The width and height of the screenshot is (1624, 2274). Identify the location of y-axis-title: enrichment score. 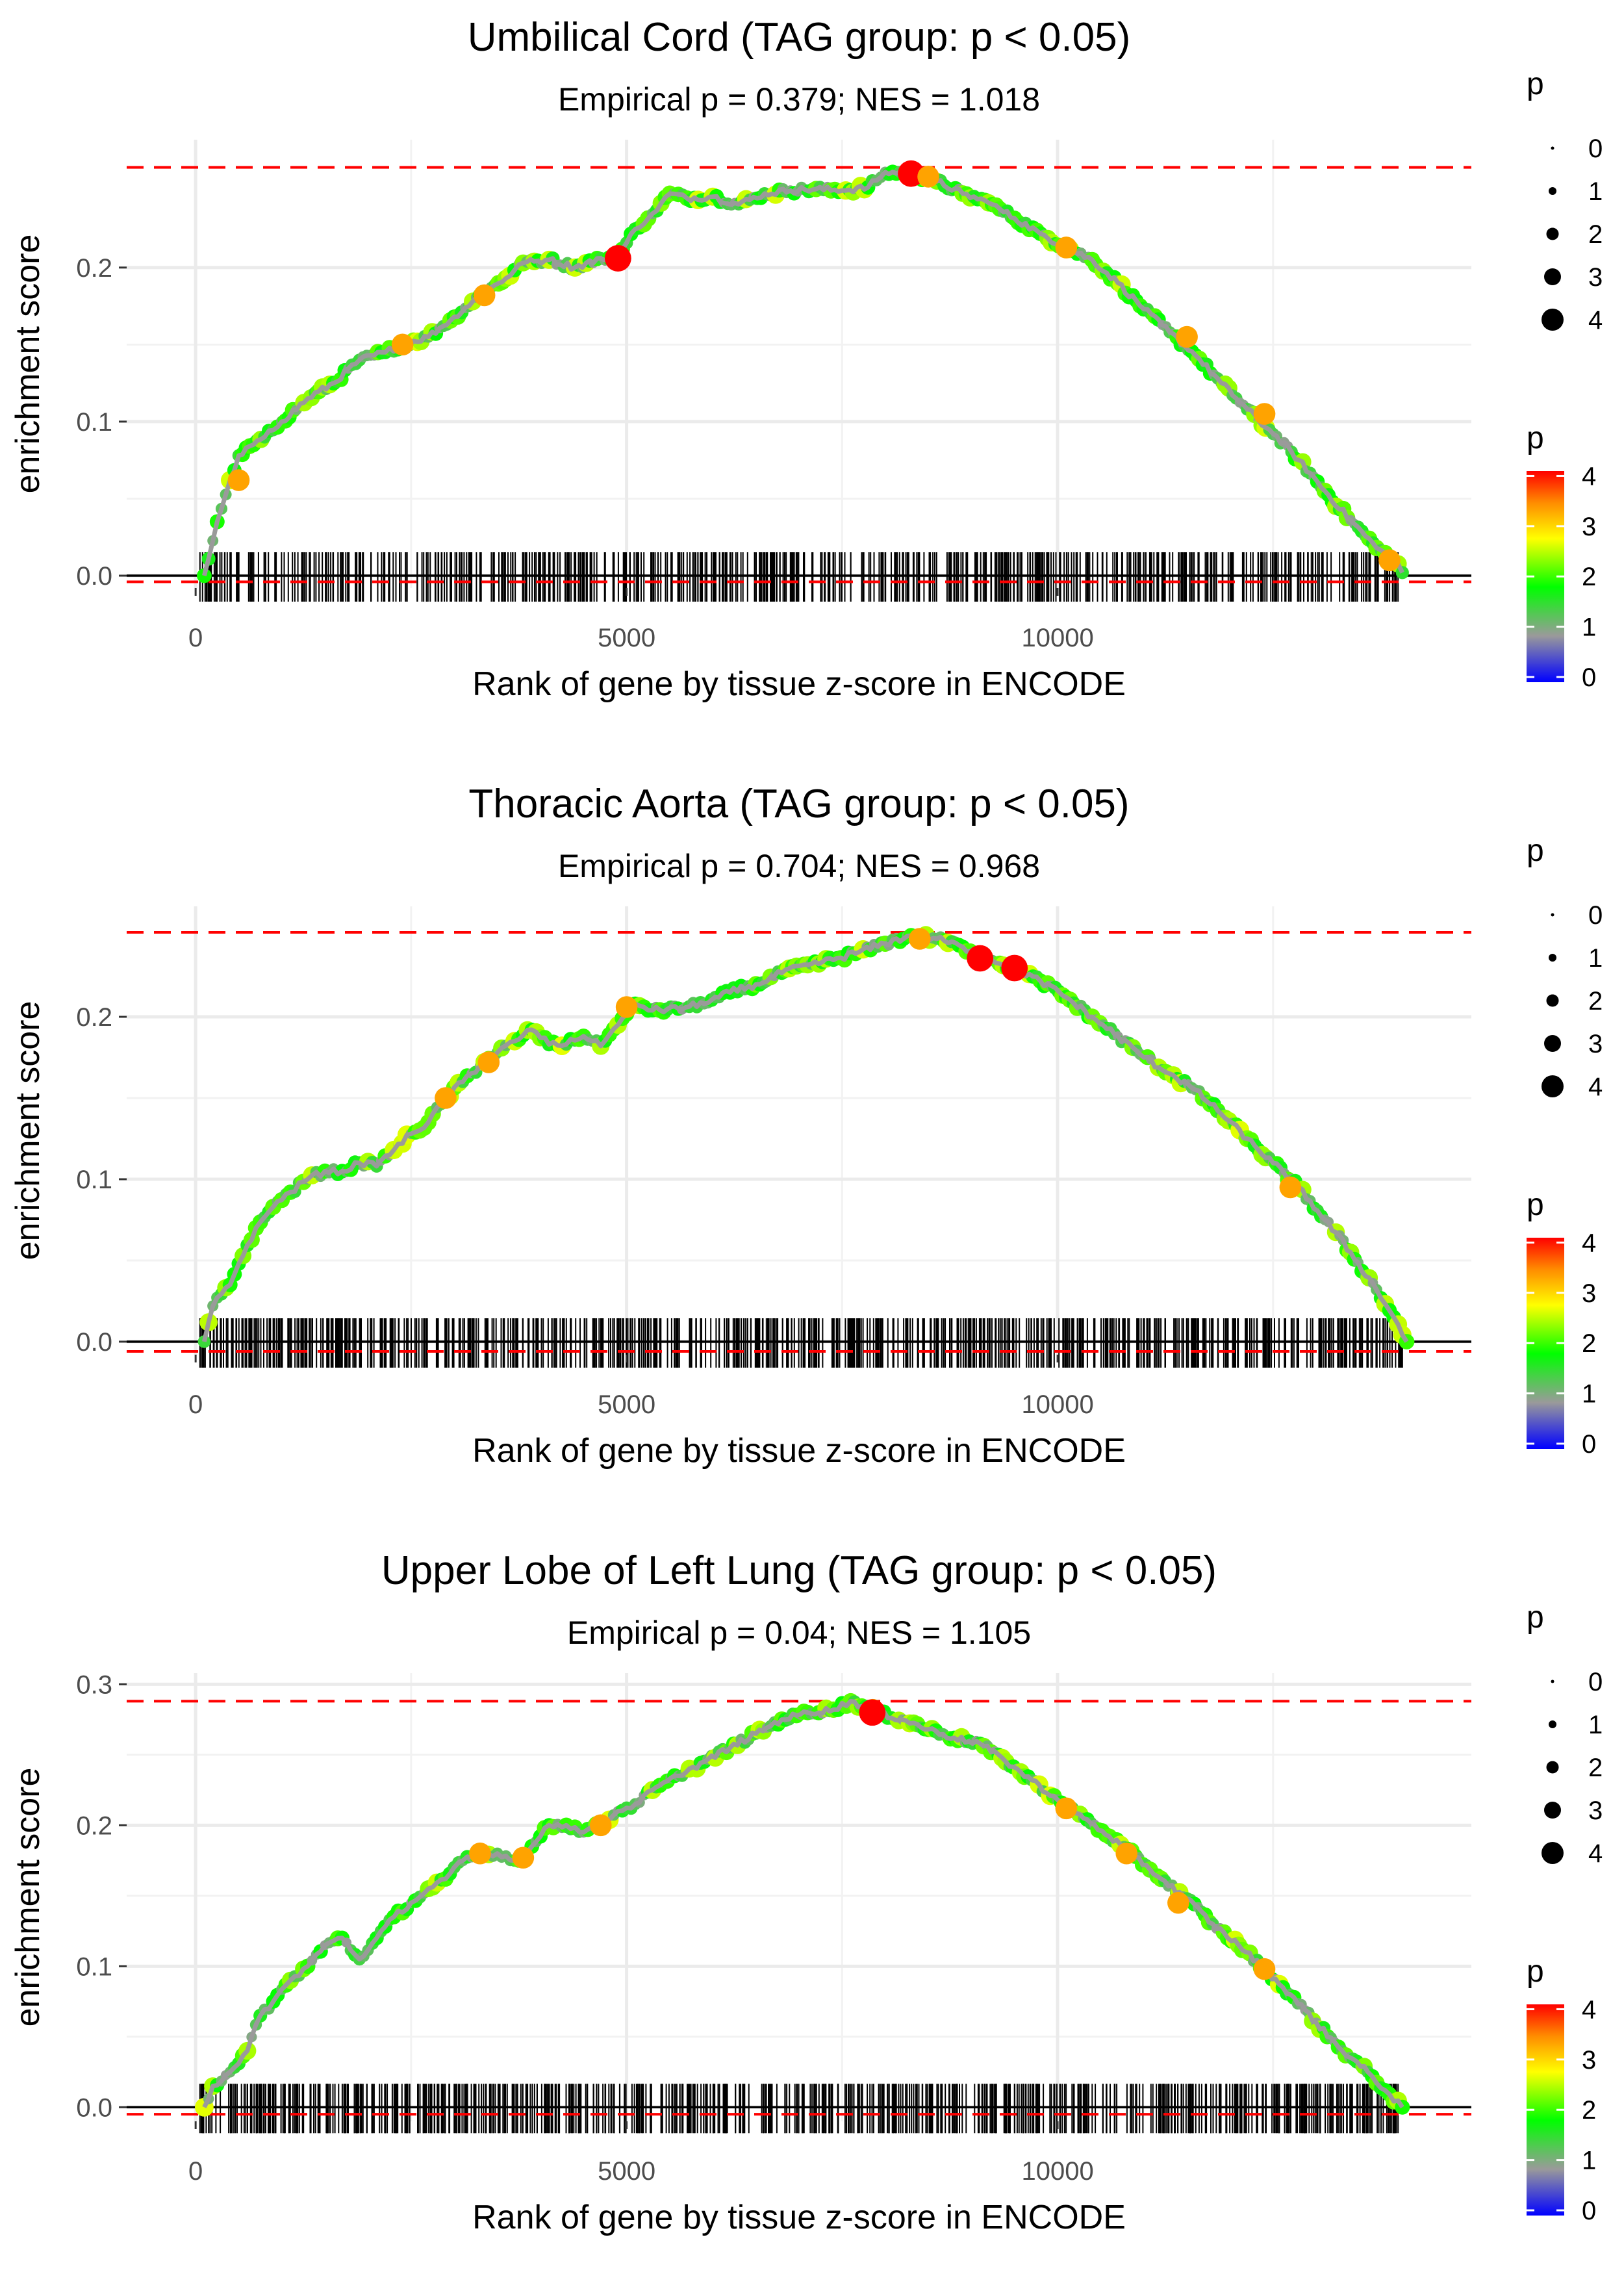
(28, 1130).